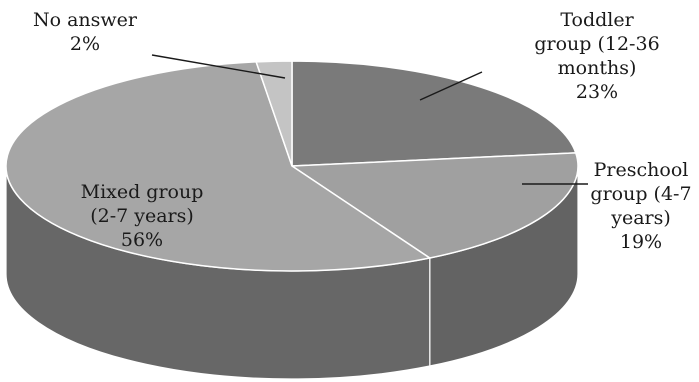  I want to click on slice-preschool, so click(434, 205).